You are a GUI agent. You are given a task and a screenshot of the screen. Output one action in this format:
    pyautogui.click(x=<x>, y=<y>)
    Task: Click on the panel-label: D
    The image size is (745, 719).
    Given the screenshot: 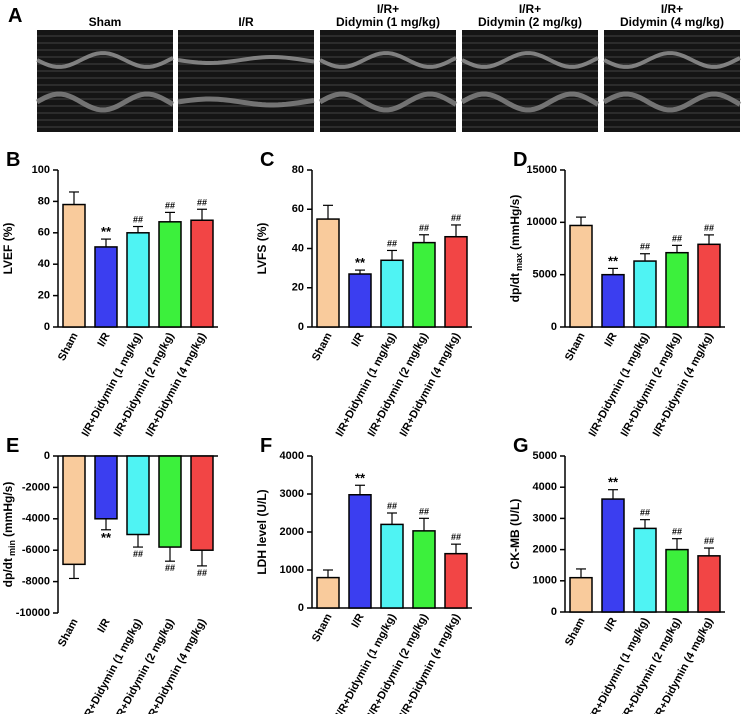 What is the action you would take?
    pyautogui.click(x=520, y=160)
    